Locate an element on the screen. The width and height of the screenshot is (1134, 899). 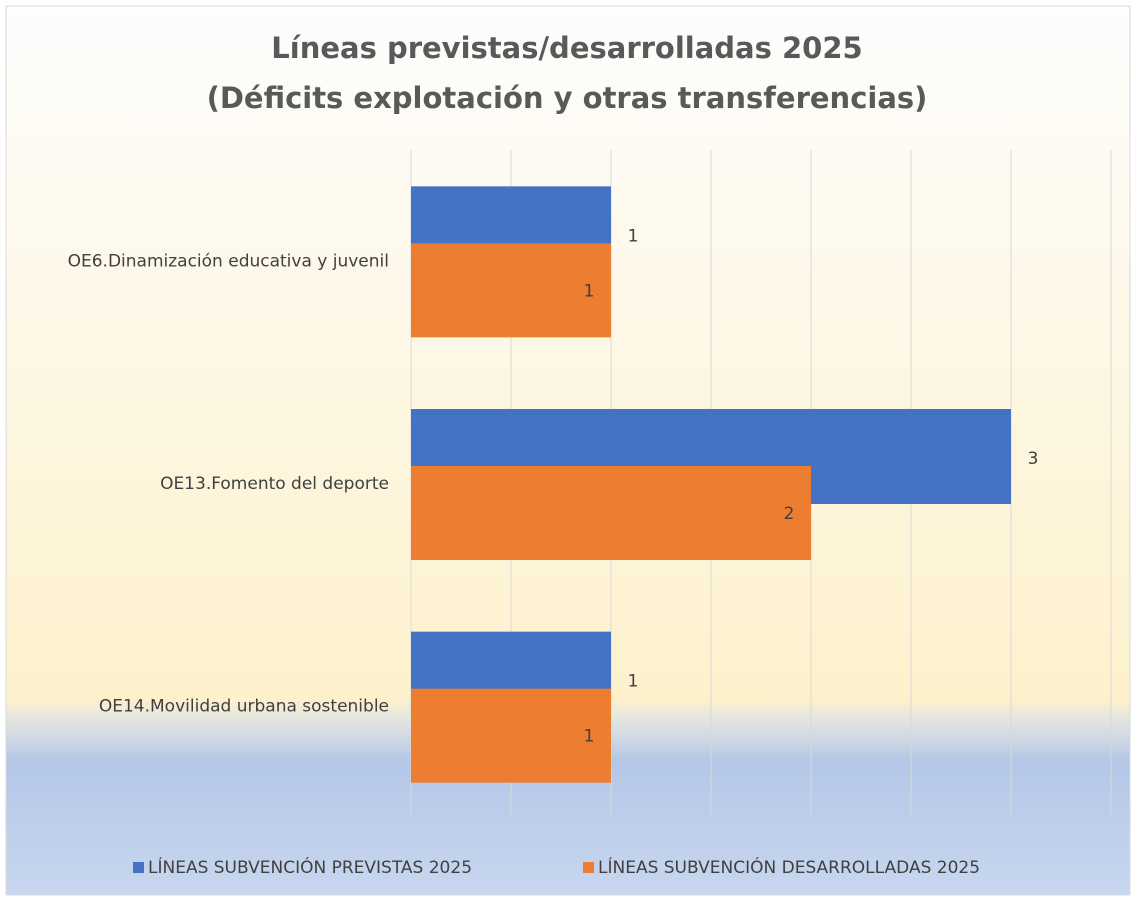
y-tick-label: OE6.Dinamización educativa y juvenil is located at coordinates (228, 261).